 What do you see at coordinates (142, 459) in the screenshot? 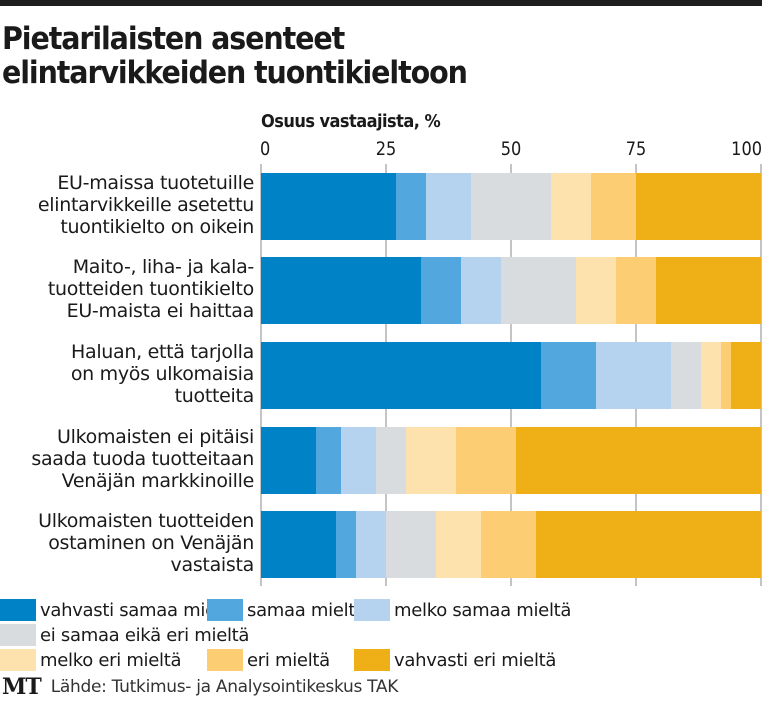
I see `category-label-line: saada tuoda tuotteitaan` at bounding box center [142, 459].